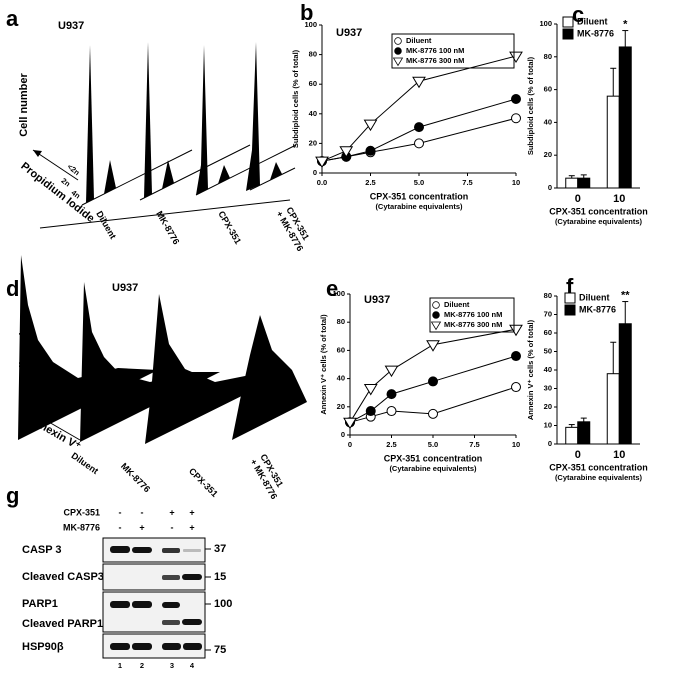 This screenshot has height=673, width=685. Describe the element at coordinates (203, 482) in the screenshot. I see `sample-label: CPX-351` at that location.